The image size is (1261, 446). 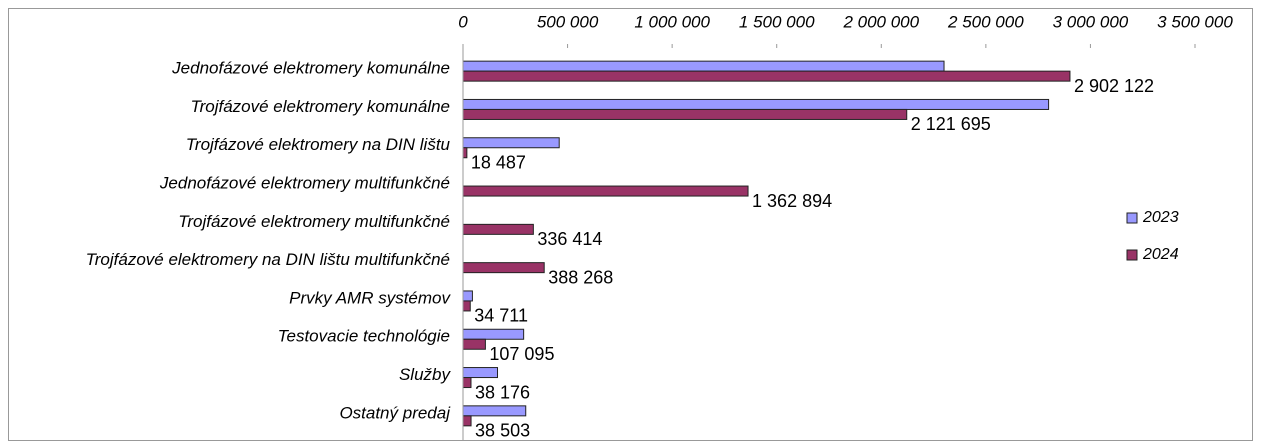 I want to click on x-tick-label: 1 500 000, so click(x=777, y=21).